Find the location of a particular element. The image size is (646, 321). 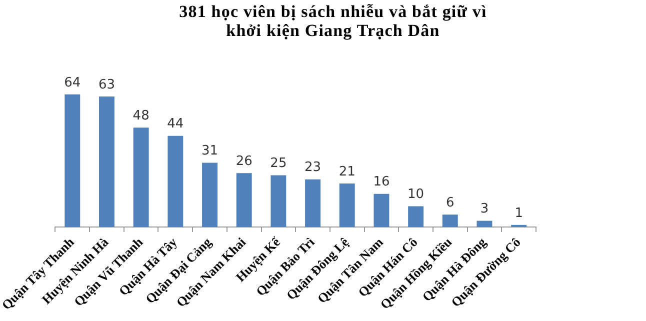

data-label: 64 is located at coordinates (72, 82).